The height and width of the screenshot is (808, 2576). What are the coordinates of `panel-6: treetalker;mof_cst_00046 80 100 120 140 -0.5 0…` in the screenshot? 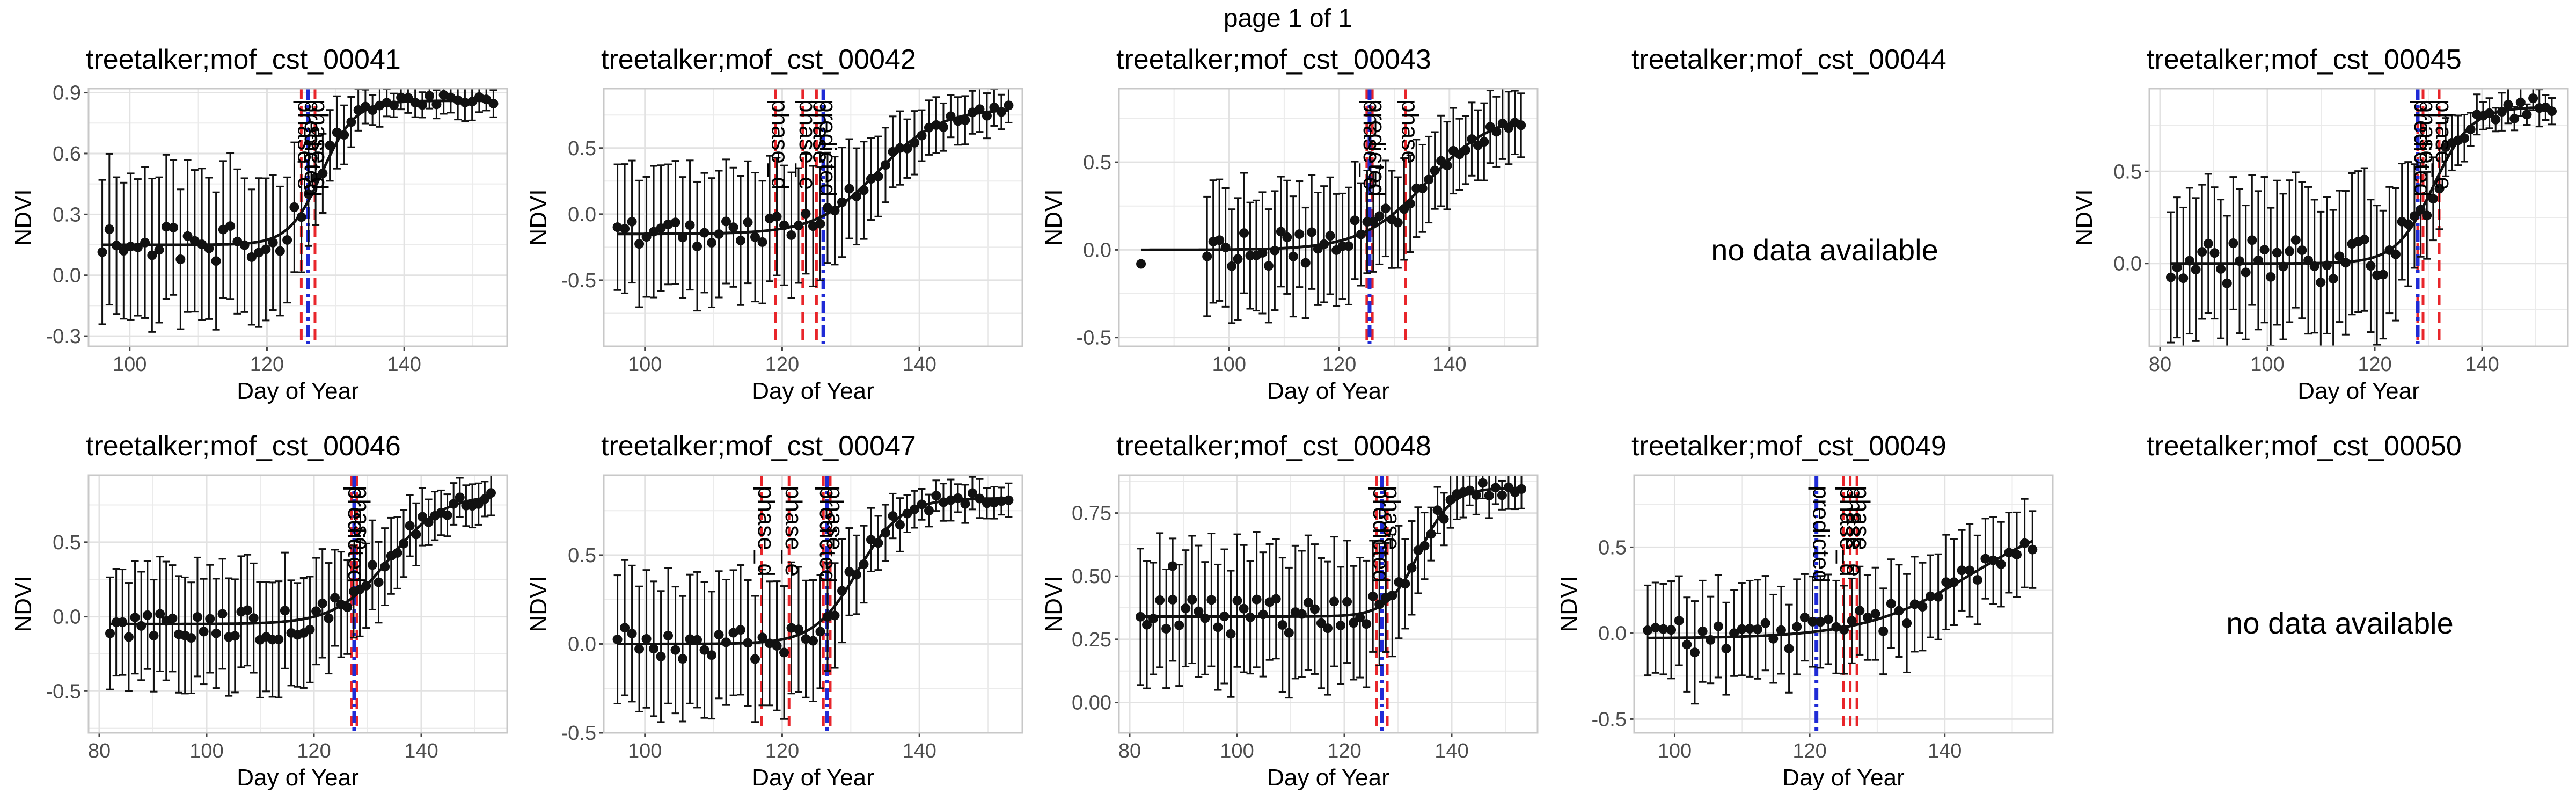 It's located at (259, 611).